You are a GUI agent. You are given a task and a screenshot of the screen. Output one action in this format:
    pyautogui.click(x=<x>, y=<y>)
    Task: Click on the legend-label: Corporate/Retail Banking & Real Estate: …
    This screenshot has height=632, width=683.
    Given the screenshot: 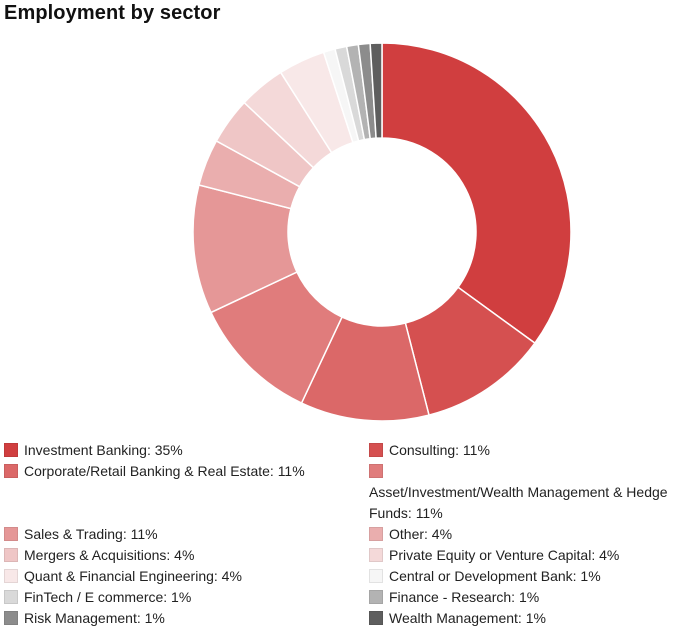 What is the action you would take?
    pyautogui.click(x=164, y=471)
    